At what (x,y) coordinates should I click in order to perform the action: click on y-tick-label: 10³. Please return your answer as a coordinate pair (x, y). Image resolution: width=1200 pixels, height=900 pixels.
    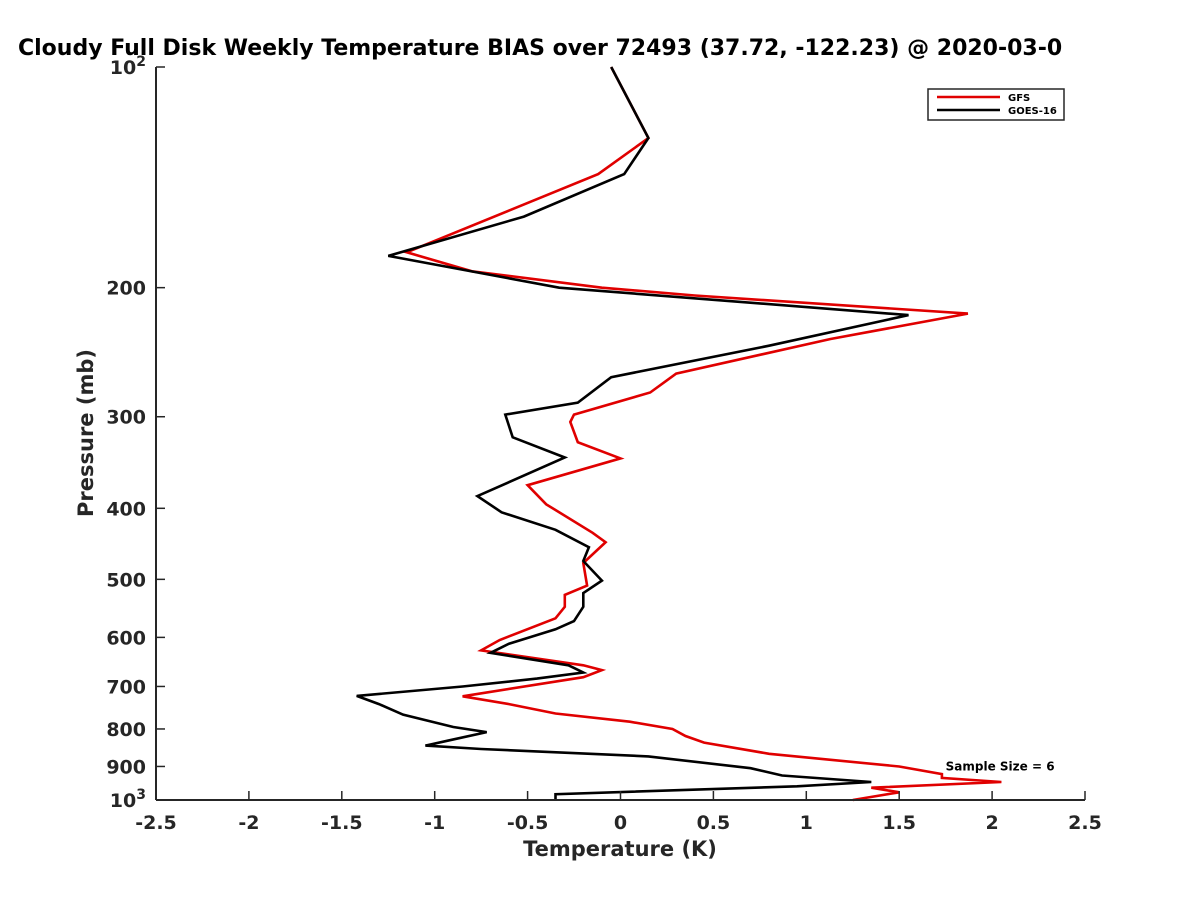
    Looking at the image, I should click on (128, 799).